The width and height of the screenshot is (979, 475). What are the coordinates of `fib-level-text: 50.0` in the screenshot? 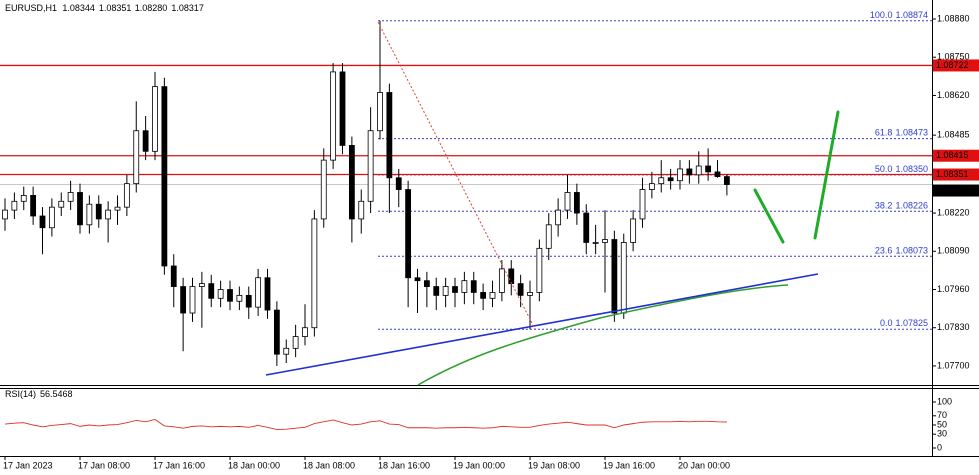 It's located at (884, 169).